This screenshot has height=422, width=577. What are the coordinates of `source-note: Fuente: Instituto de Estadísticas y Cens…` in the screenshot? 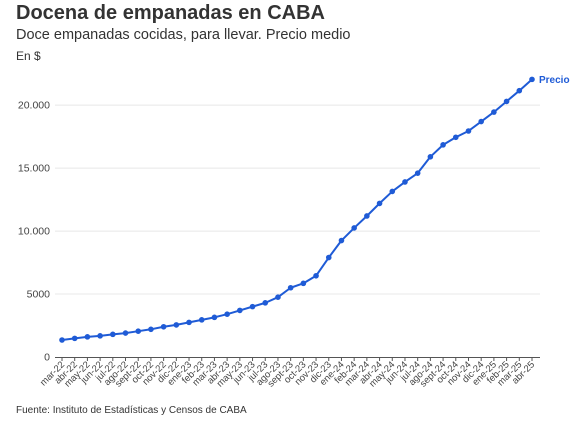 It's located at (131, 410).